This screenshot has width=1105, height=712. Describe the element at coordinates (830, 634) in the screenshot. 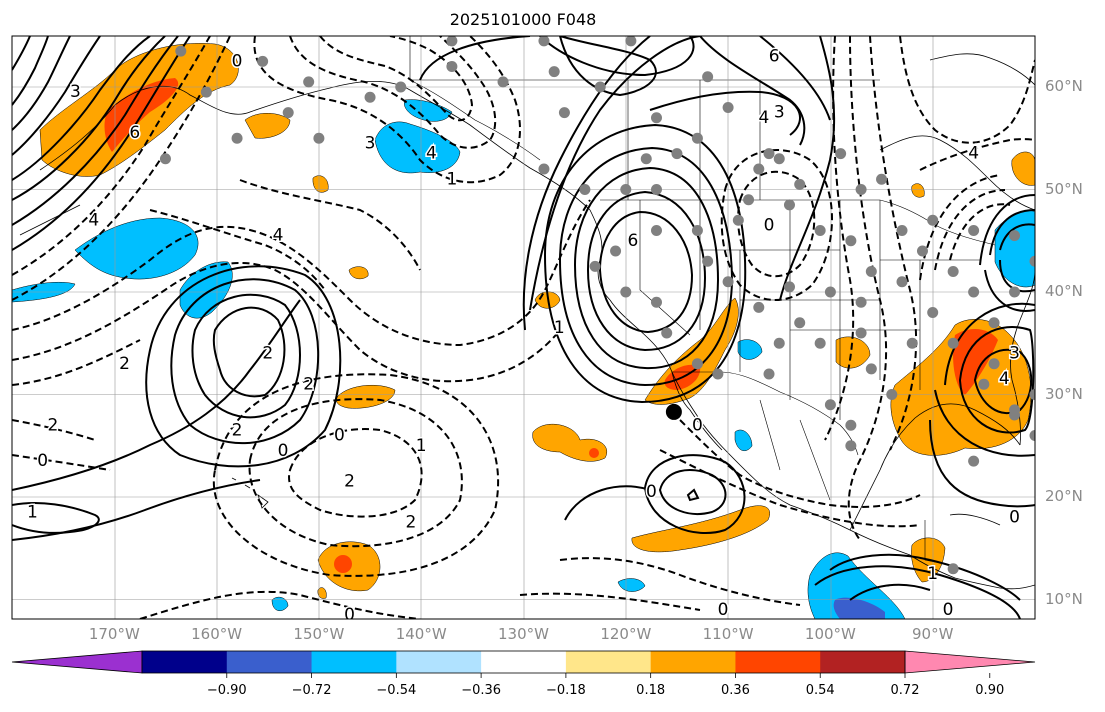

I see `longitude-label: 100°W` at that location.